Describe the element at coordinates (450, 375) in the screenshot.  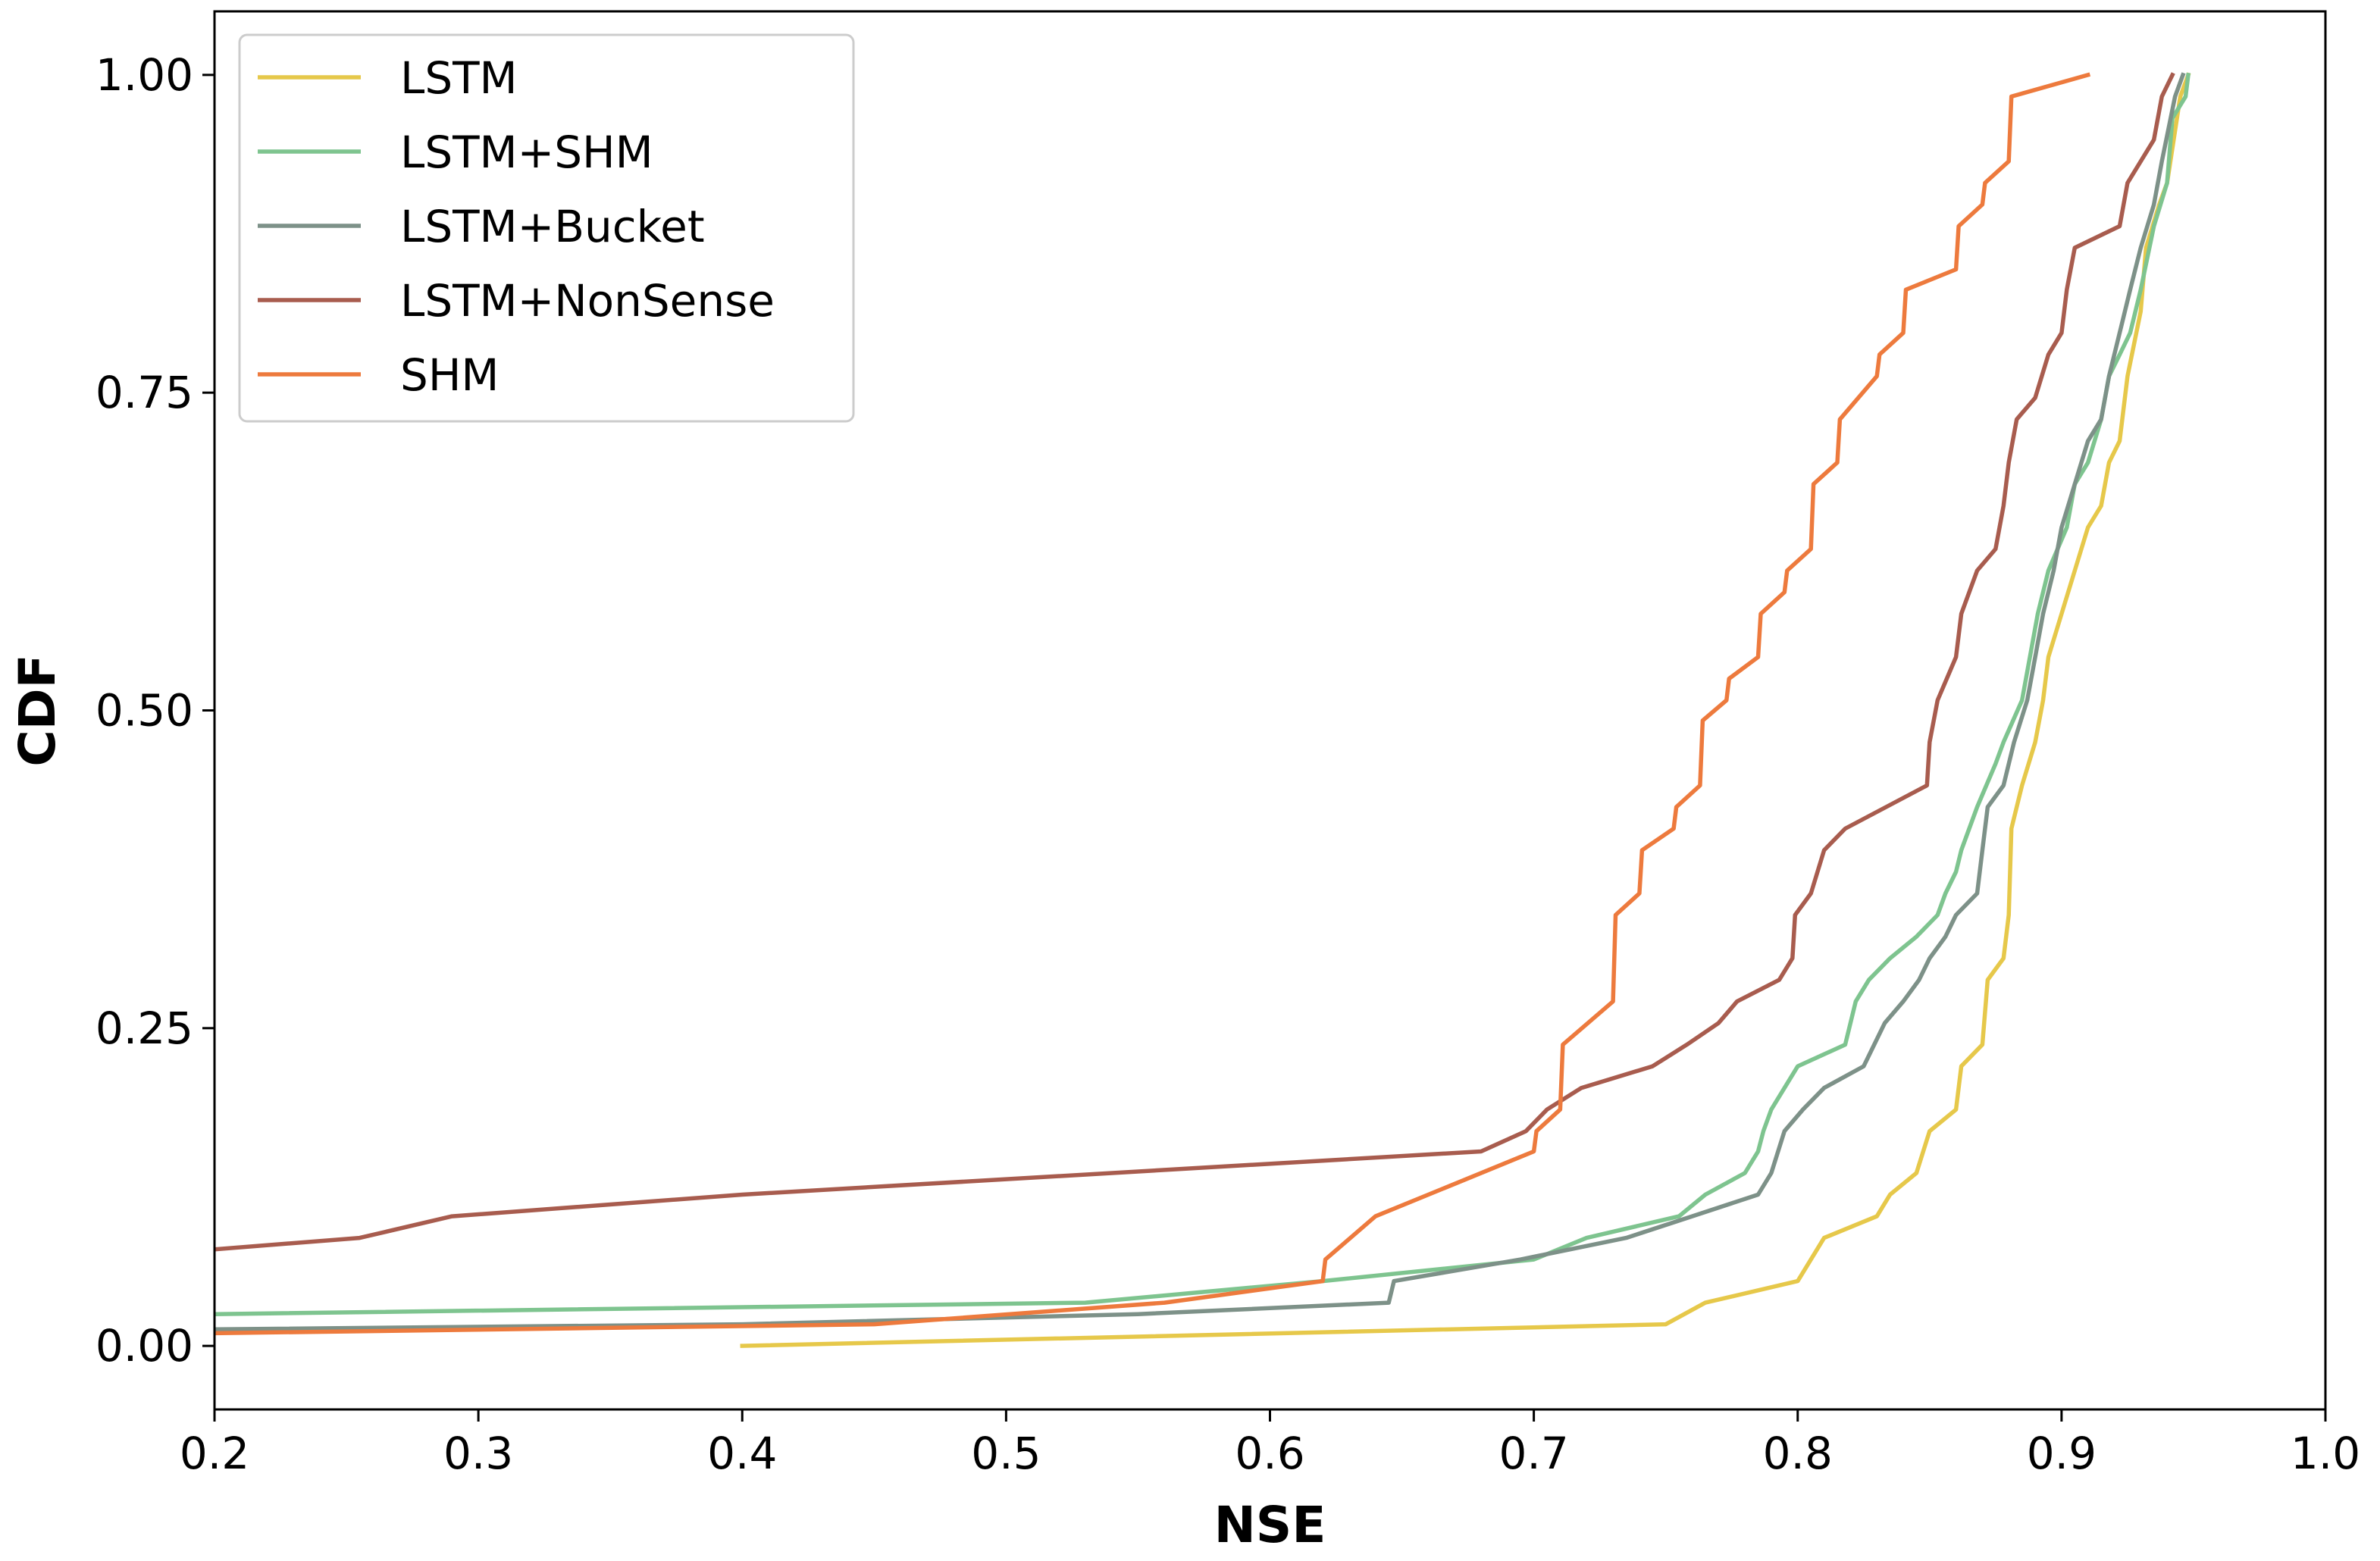
I see `legend-label: SHM` at that location.